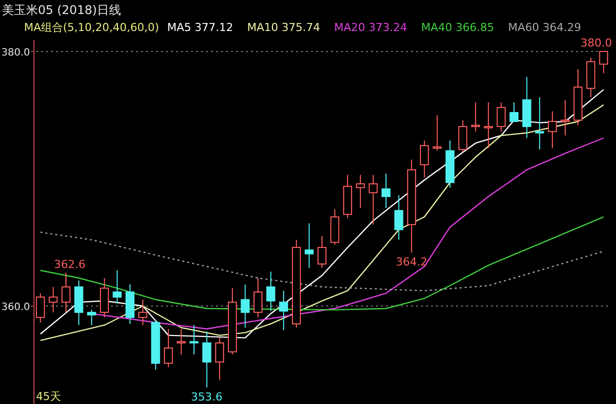 The image size is (616, 404). What do you see at coordinates (371, 27) in the screenshot?
I see `text: MA20 373.24` at bounding box center [371, 27].